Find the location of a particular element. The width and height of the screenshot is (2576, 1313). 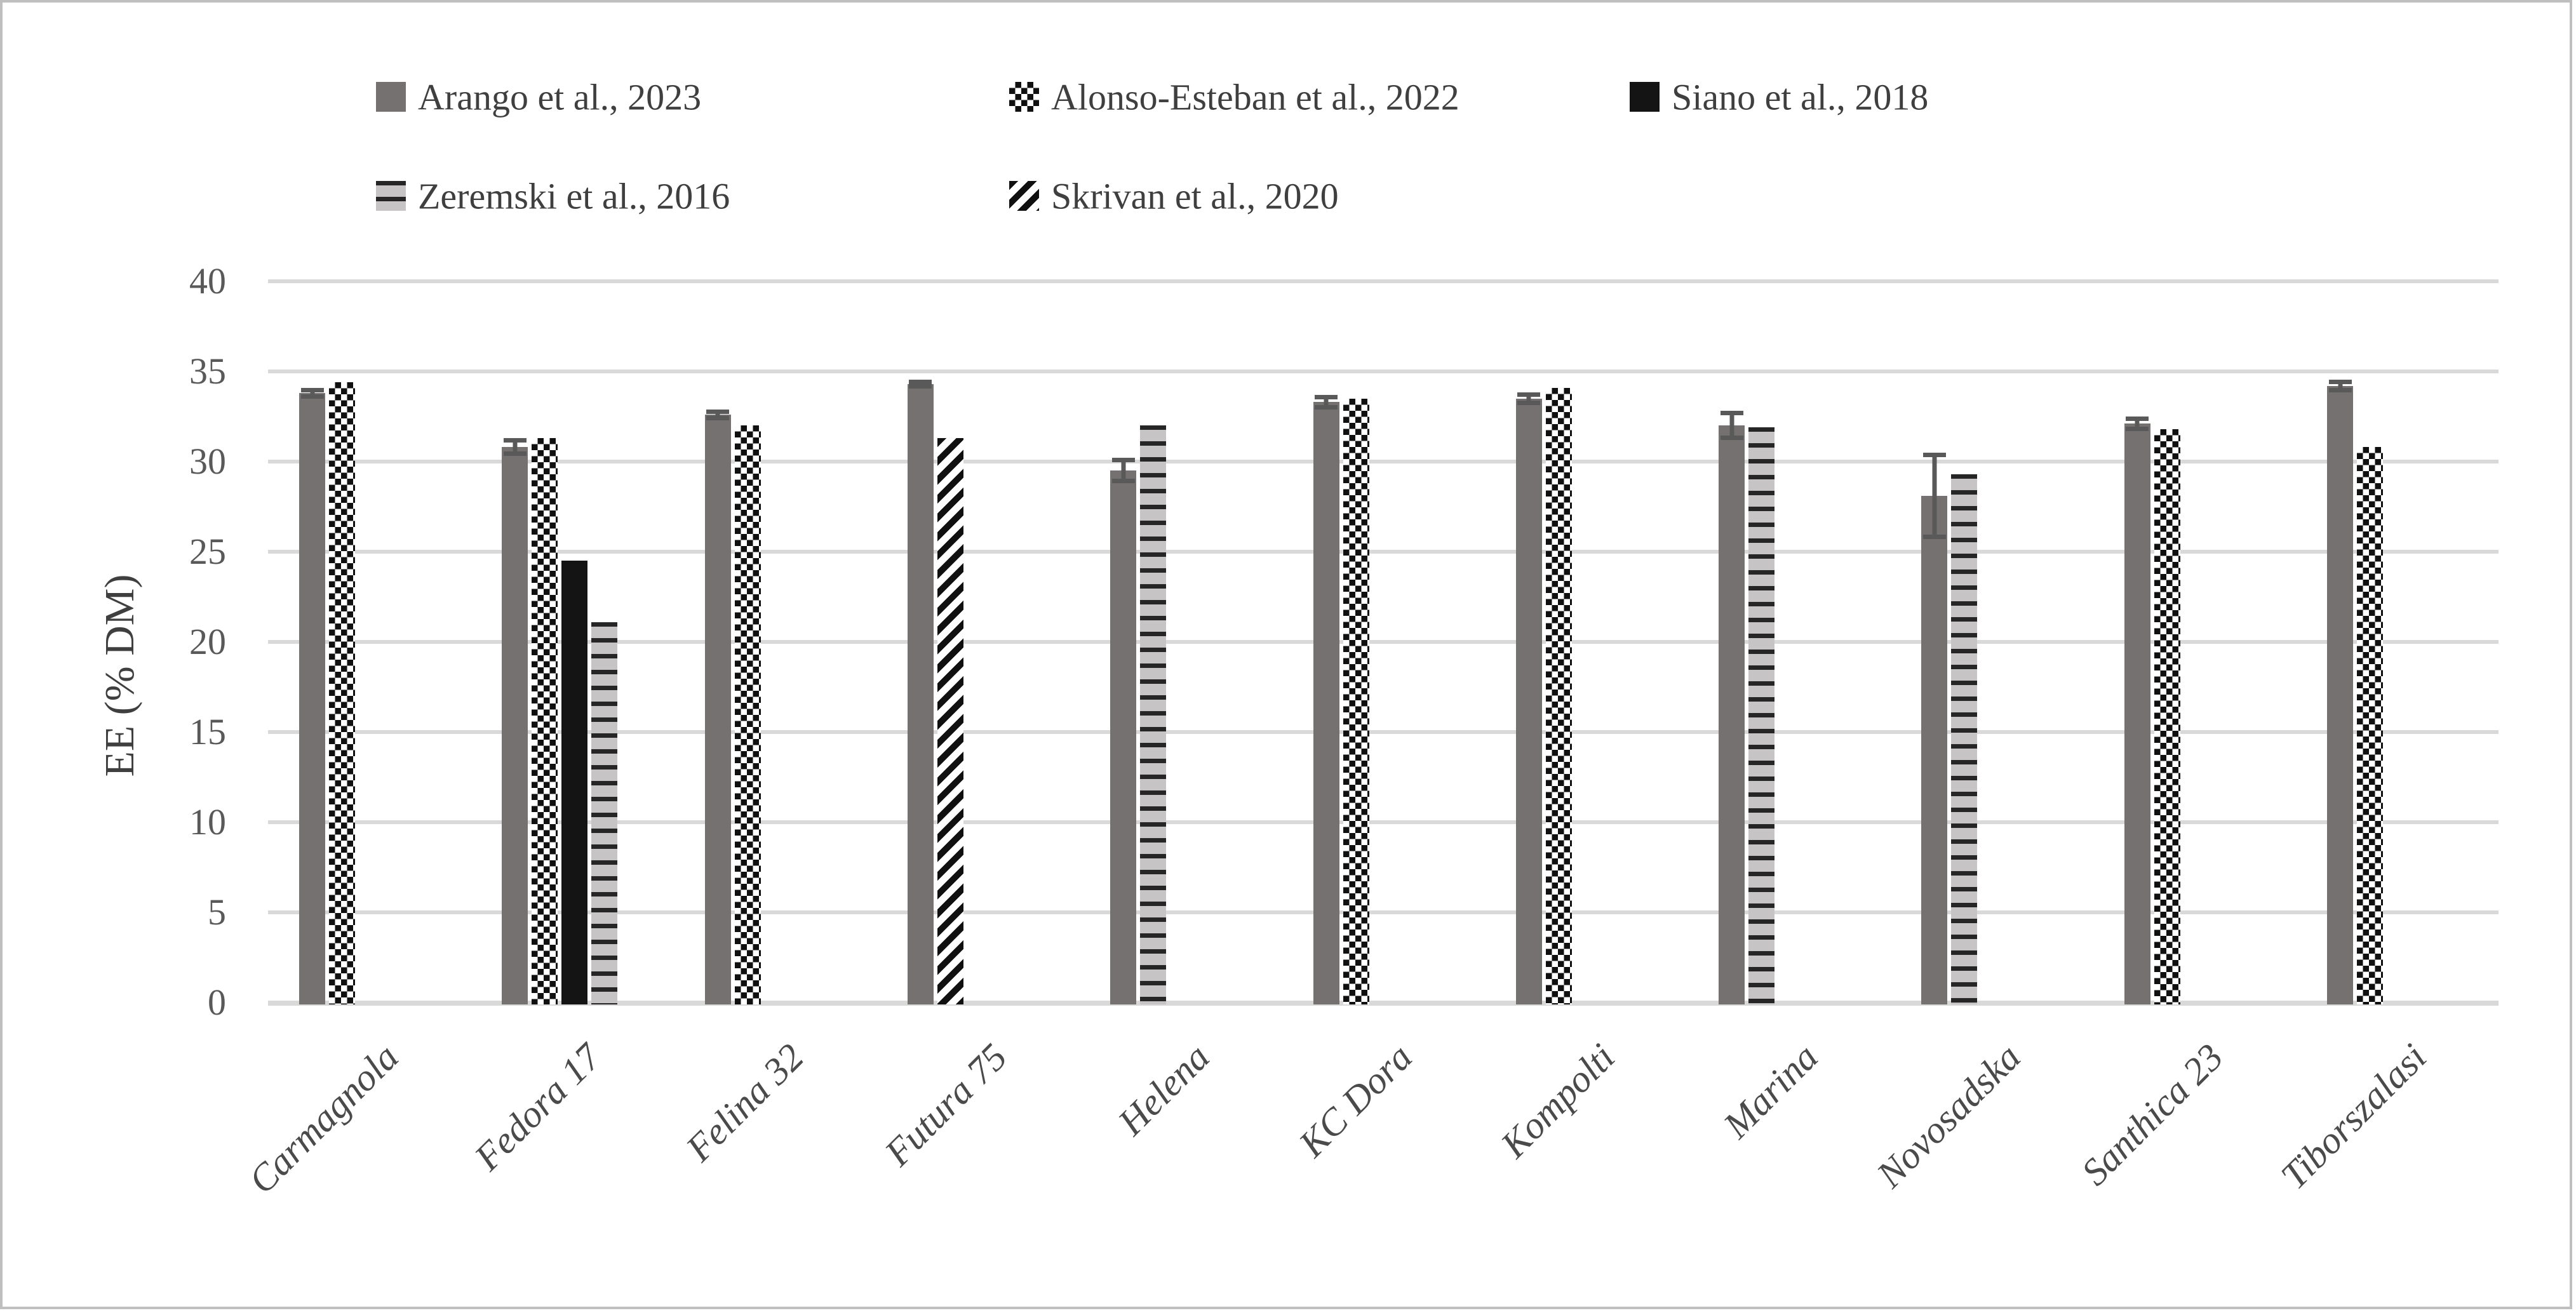

legend-swatch-solid-black is located at coordinates (1645, 97).